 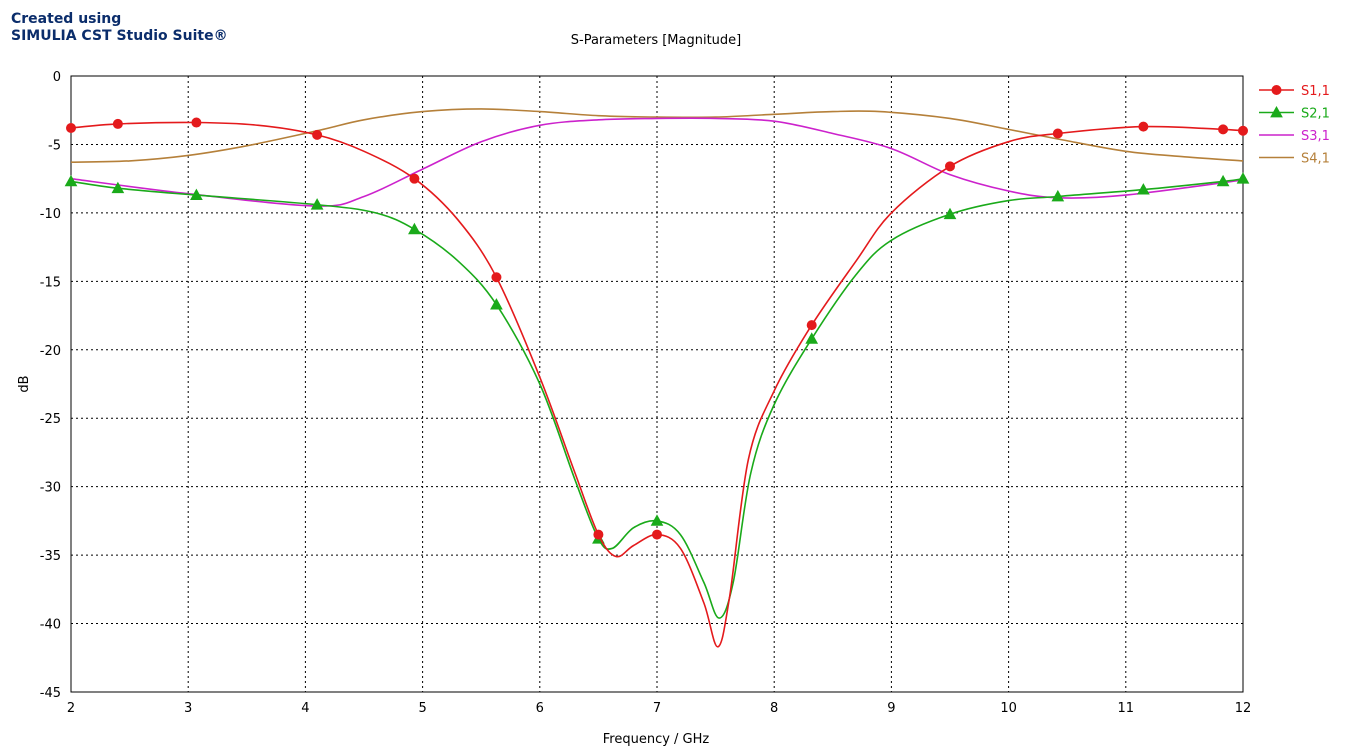 What do you see at coordinates (656, 40) in the screenshot?
I see `chart-title: S-Parameters [Magnitude]` at bounding box center [656, 40].